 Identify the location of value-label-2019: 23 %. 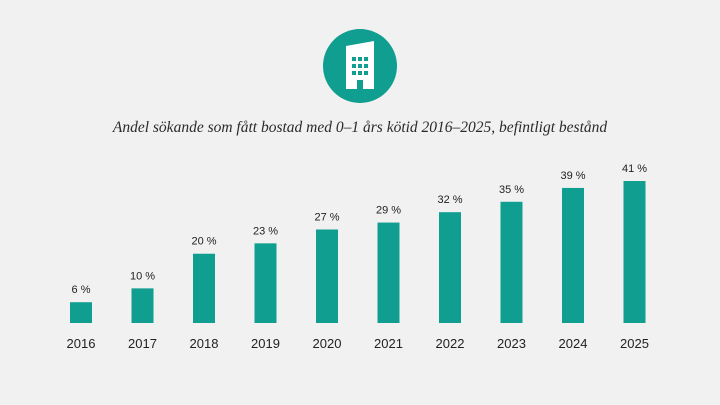
(265, 231).